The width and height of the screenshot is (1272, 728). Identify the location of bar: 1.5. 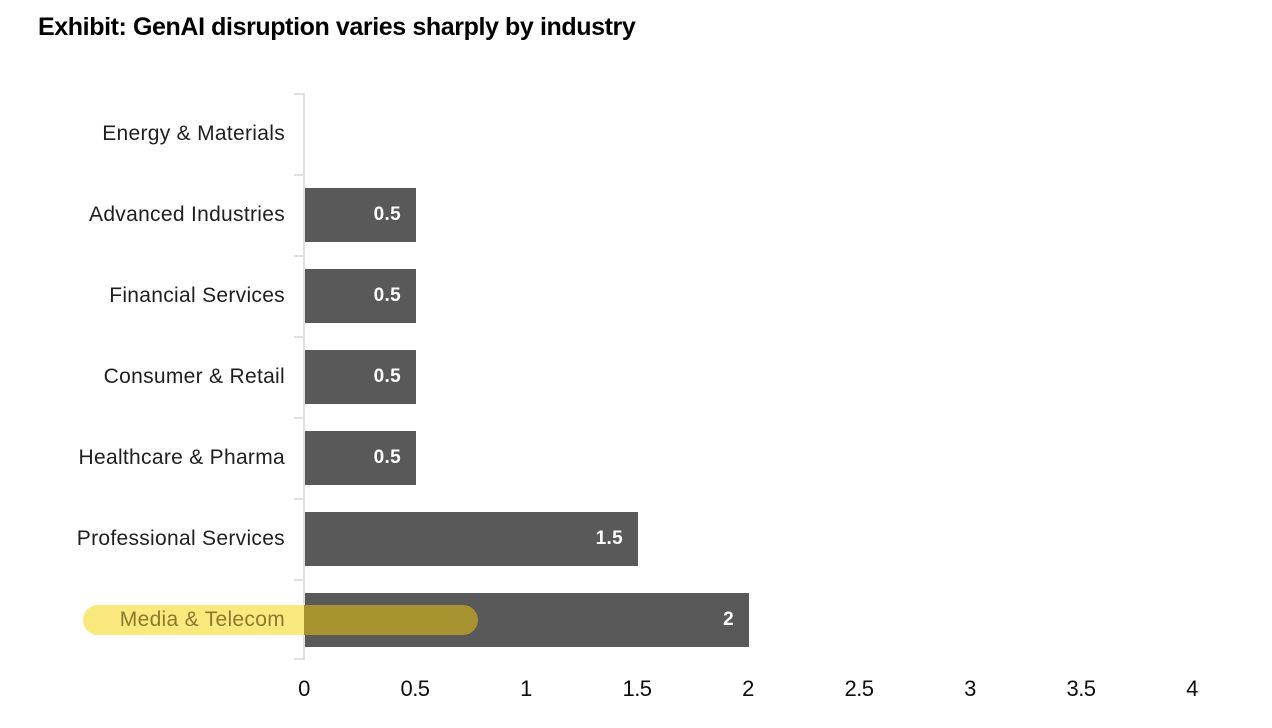
(471, 538).